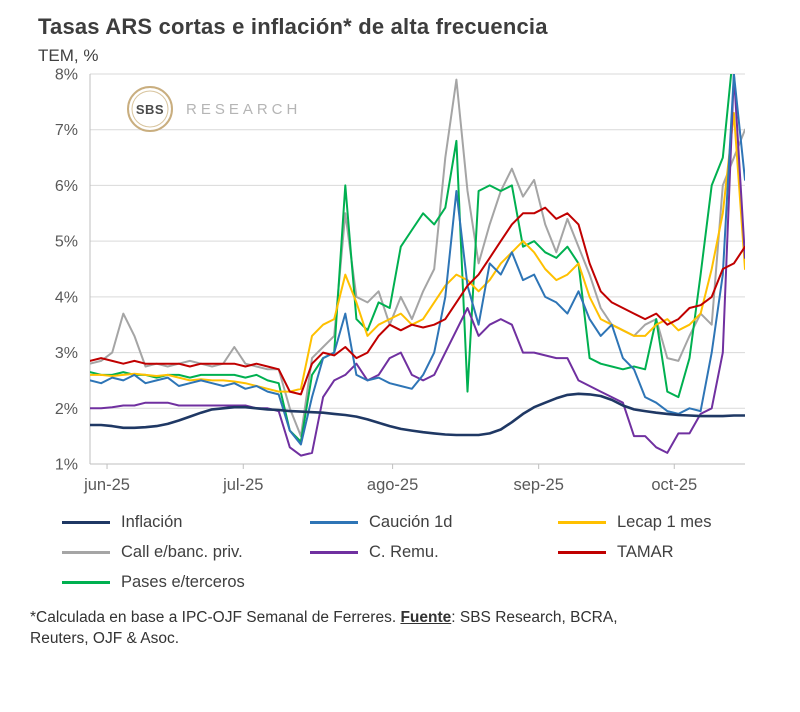 Image resolution: width=800 pixels, height=712 pixels. I want to click on y-tick-label: 8%, so click(66, 76).